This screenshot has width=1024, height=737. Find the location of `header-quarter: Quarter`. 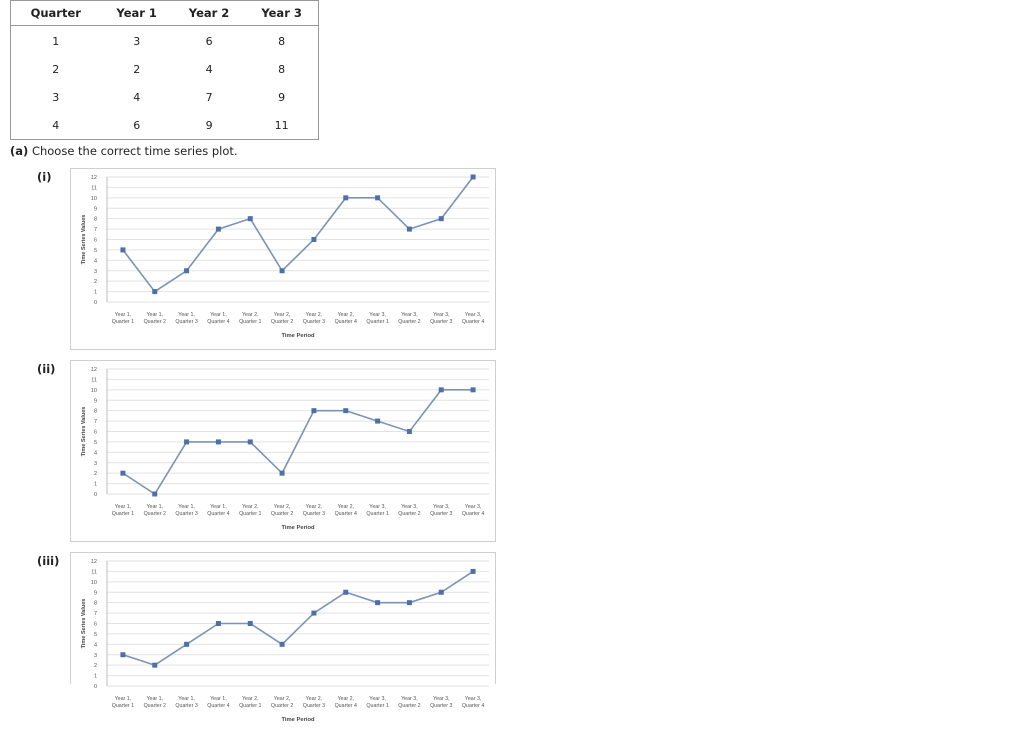

header-quarter: Quarter is located at coordinates (55, 13).